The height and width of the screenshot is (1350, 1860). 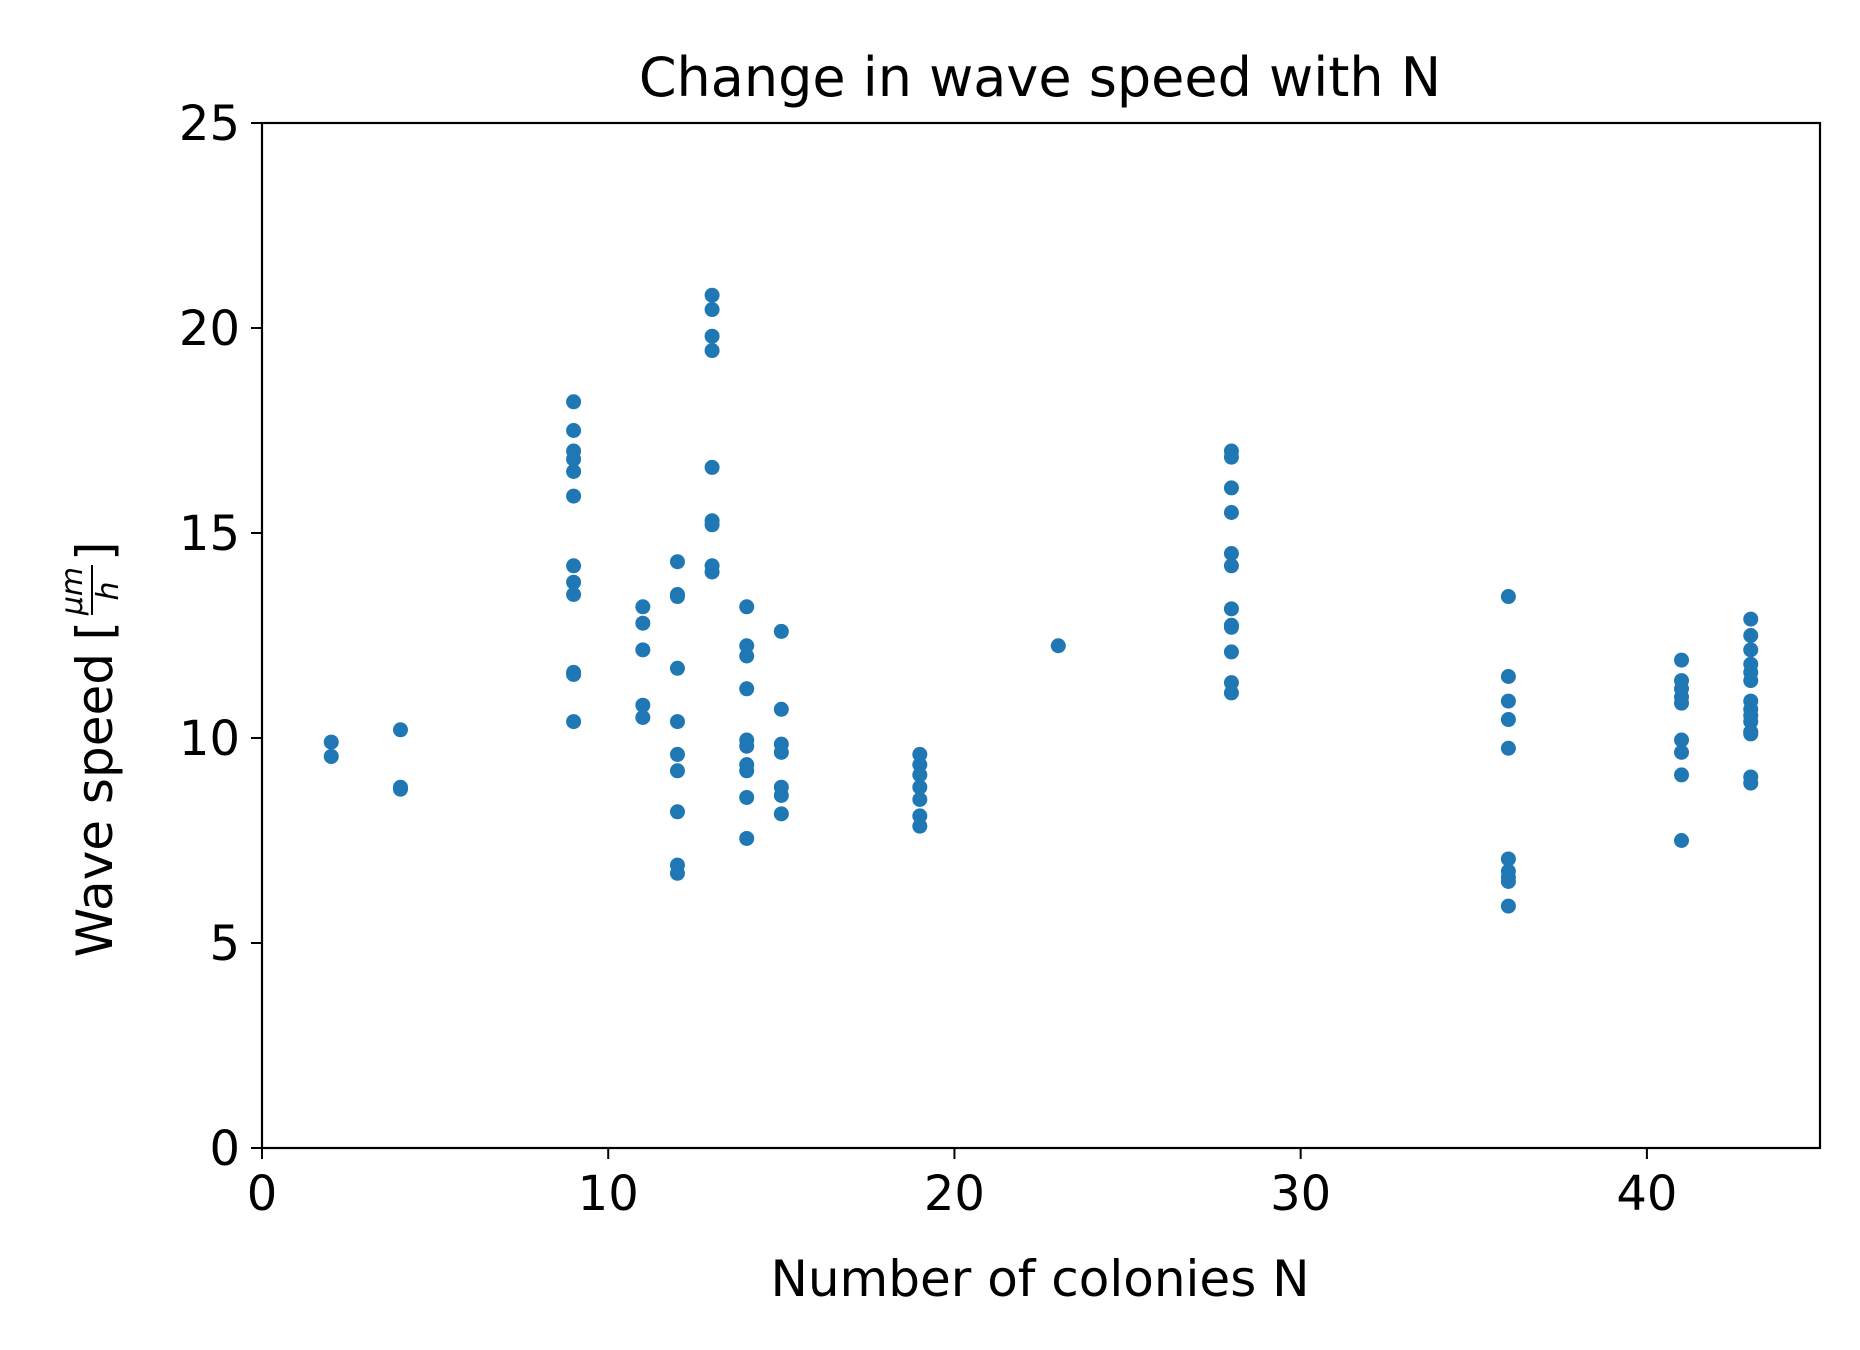 I want to click on y-axis: 0 5 10 15 20 25, so click(x=220, y=636).